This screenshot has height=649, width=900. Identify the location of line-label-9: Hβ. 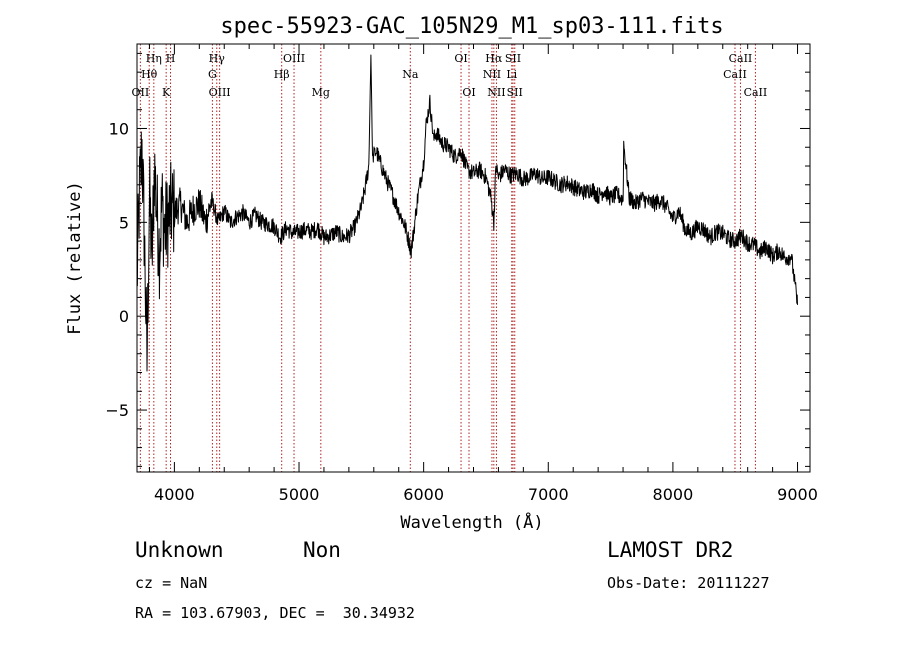
(282, 74).